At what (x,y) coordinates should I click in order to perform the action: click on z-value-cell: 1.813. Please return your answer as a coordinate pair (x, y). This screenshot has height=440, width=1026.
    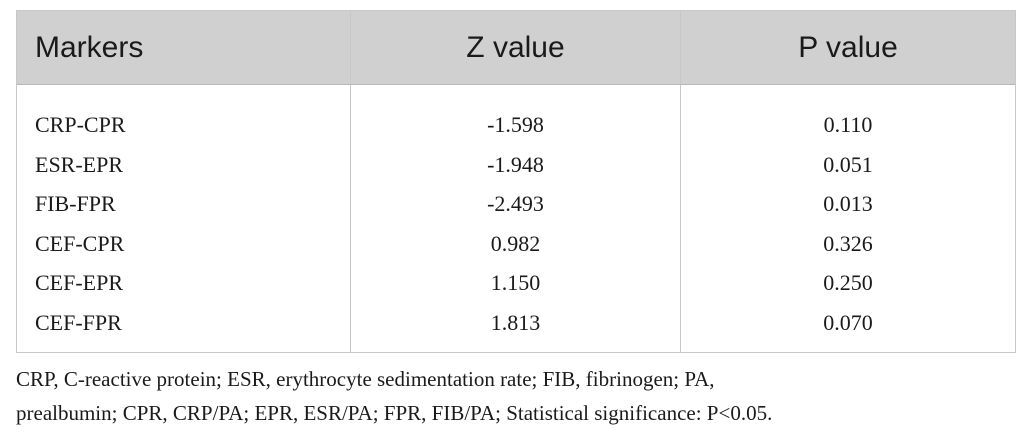
    Looking at the image, I should click on (515, 322).